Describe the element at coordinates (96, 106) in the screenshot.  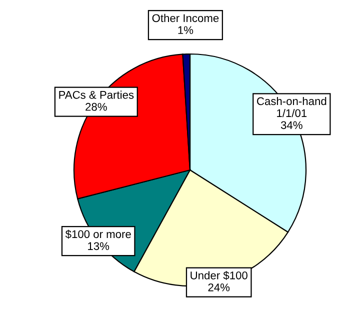
I see `data-label: 28%` at that location.